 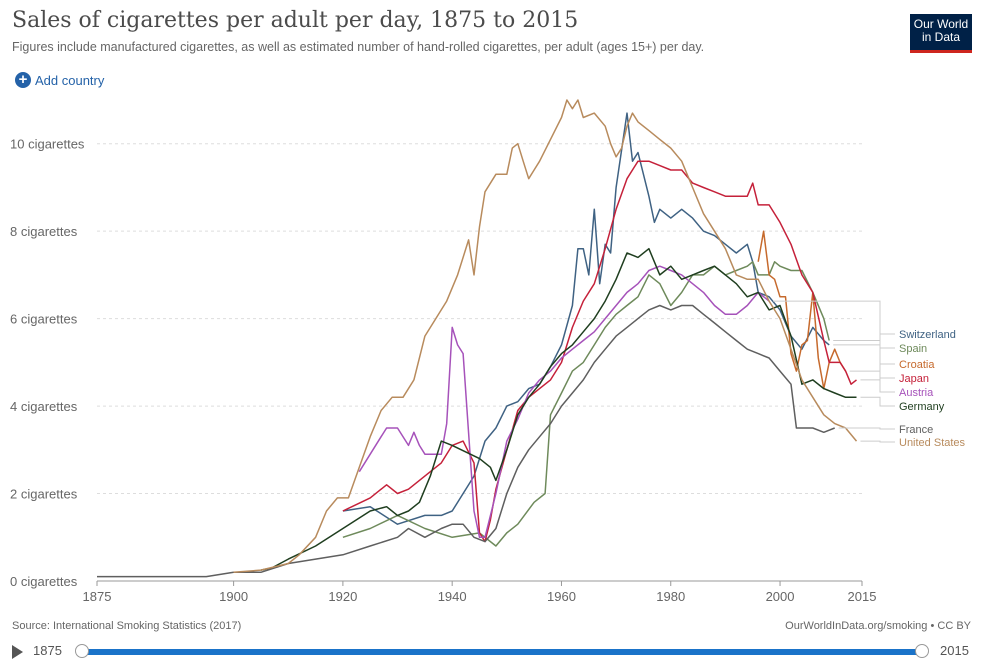 What do you see at coordinates (877, 379) in the screenshot?
I see `legend-connector-japan` at bounding box center [877, 379].